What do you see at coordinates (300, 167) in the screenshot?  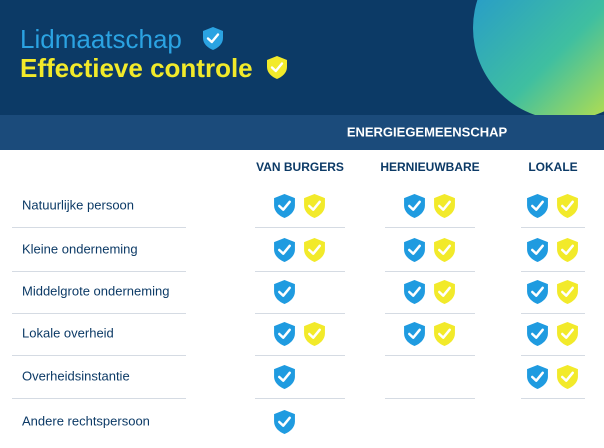 I see `column-header: VAN BURGERS` at bounding box center [300, 167].